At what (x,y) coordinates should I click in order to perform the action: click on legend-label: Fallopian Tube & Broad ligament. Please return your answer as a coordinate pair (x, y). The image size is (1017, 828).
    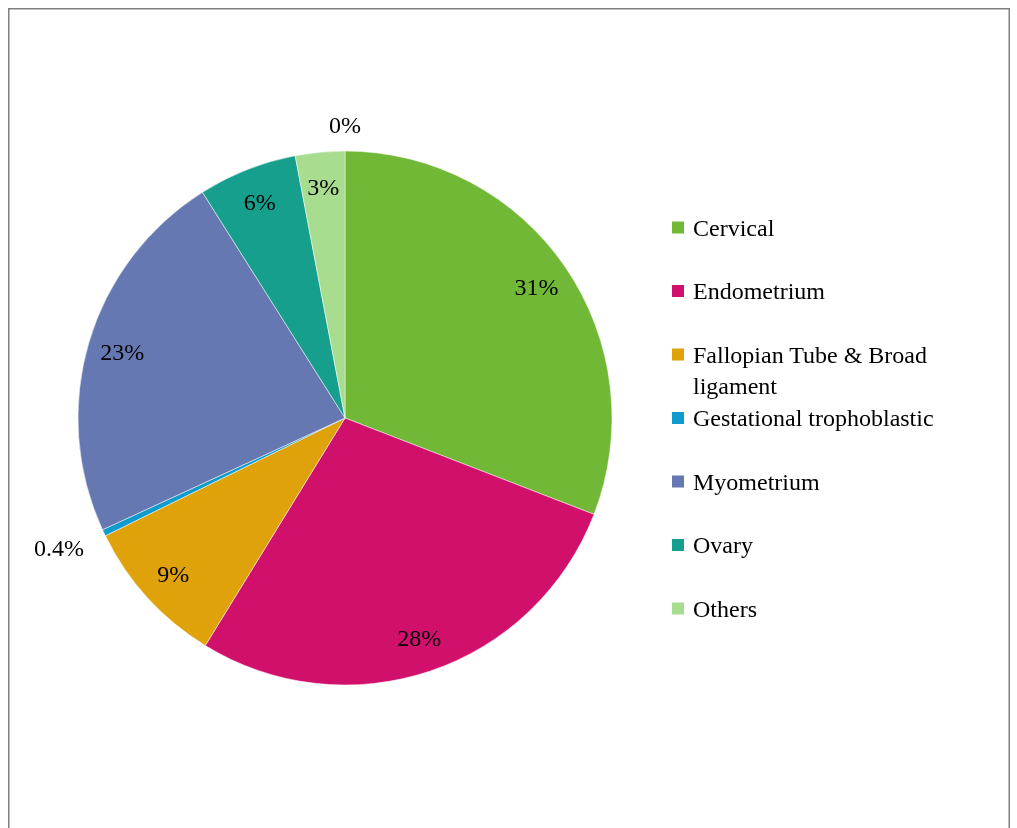
    Looking at the image, I should click on (810, 370).